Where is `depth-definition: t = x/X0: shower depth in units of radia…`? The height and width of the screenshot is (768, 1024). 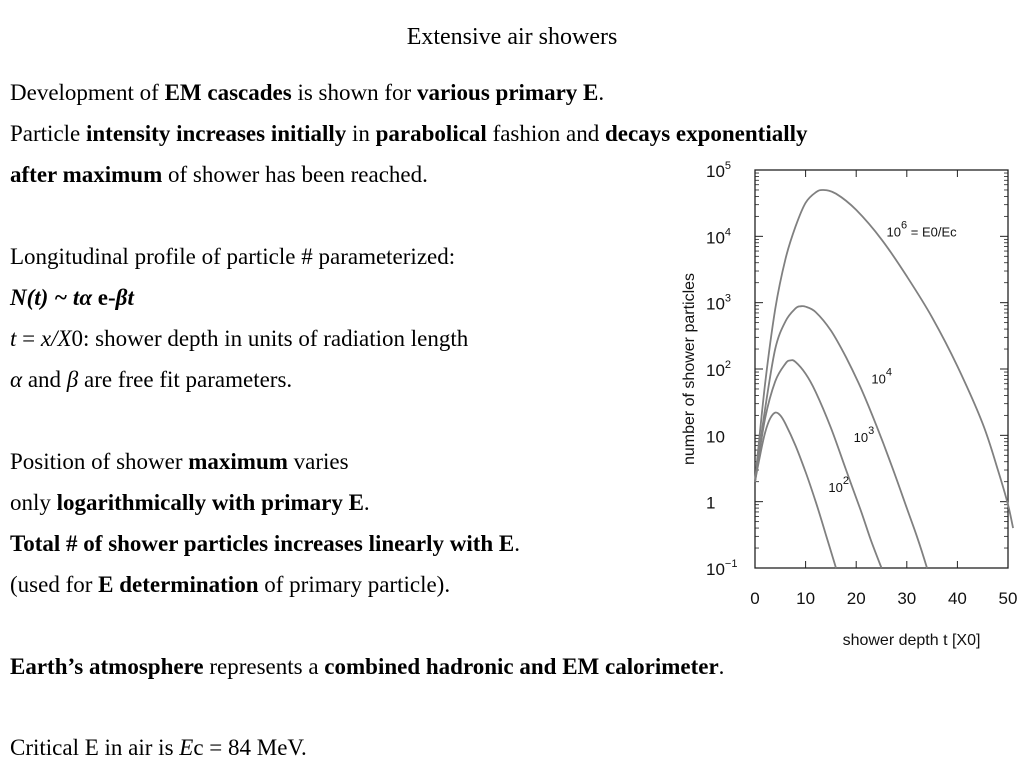
depth-definition: t = x/X0: shower depth in units of radia… is located at coordinates (239, 338).